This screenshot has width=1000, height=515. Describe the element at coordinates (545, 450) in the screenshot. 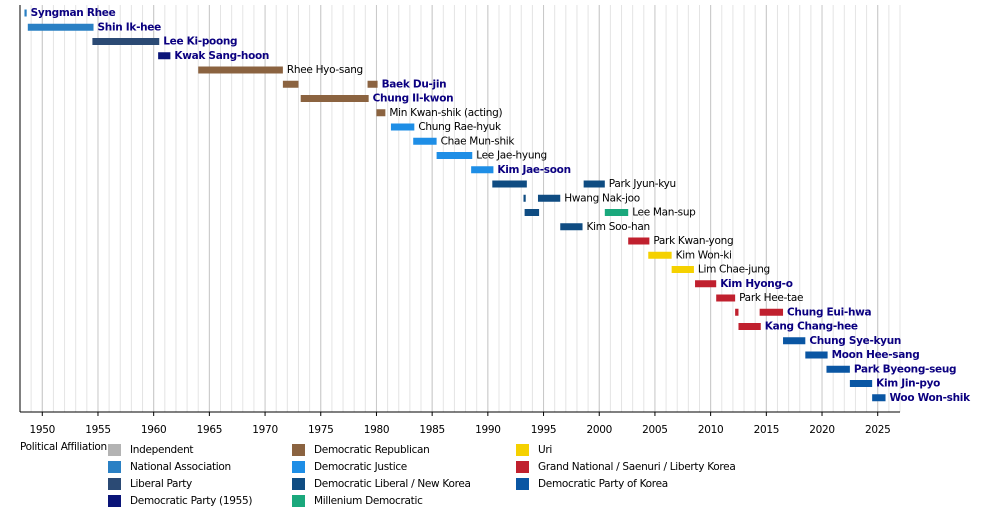

I see `legend-label: Uri` at that location.